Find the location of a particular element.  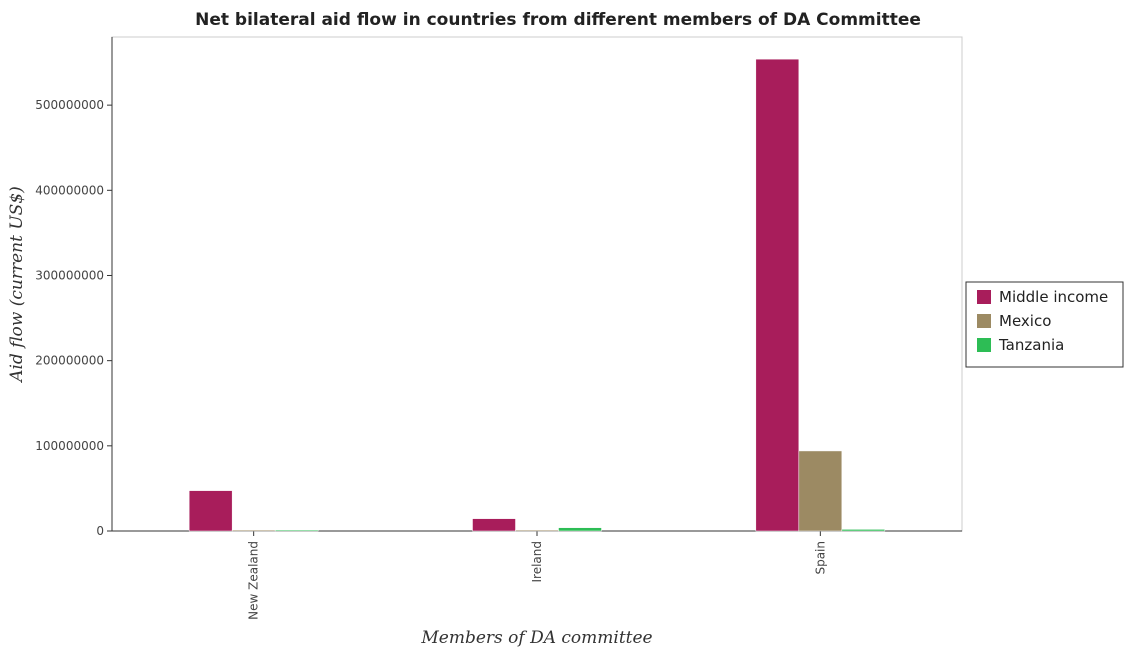

bar-middle-income-spain is located at coordinates (777, 295).